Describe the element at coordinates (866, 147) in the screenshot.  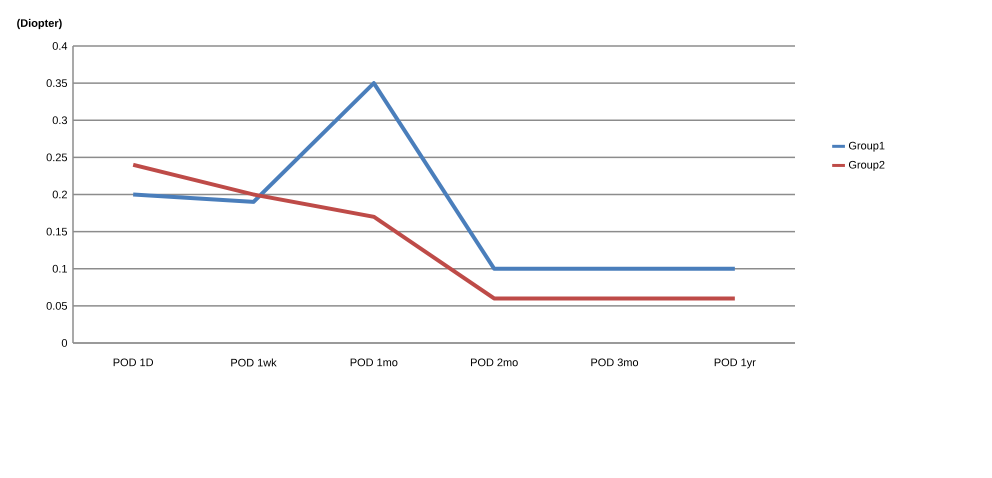
I see `legend-label: Group1` at that location.